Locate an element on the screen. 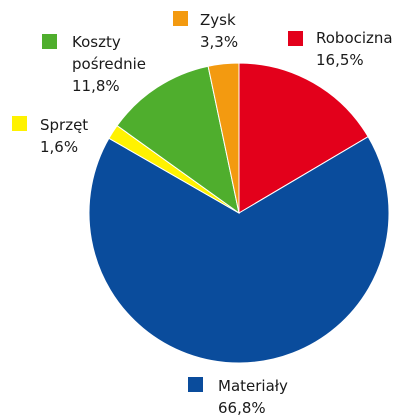  slice-label: Materiały 66,8% is located at coordinates (268, 396).